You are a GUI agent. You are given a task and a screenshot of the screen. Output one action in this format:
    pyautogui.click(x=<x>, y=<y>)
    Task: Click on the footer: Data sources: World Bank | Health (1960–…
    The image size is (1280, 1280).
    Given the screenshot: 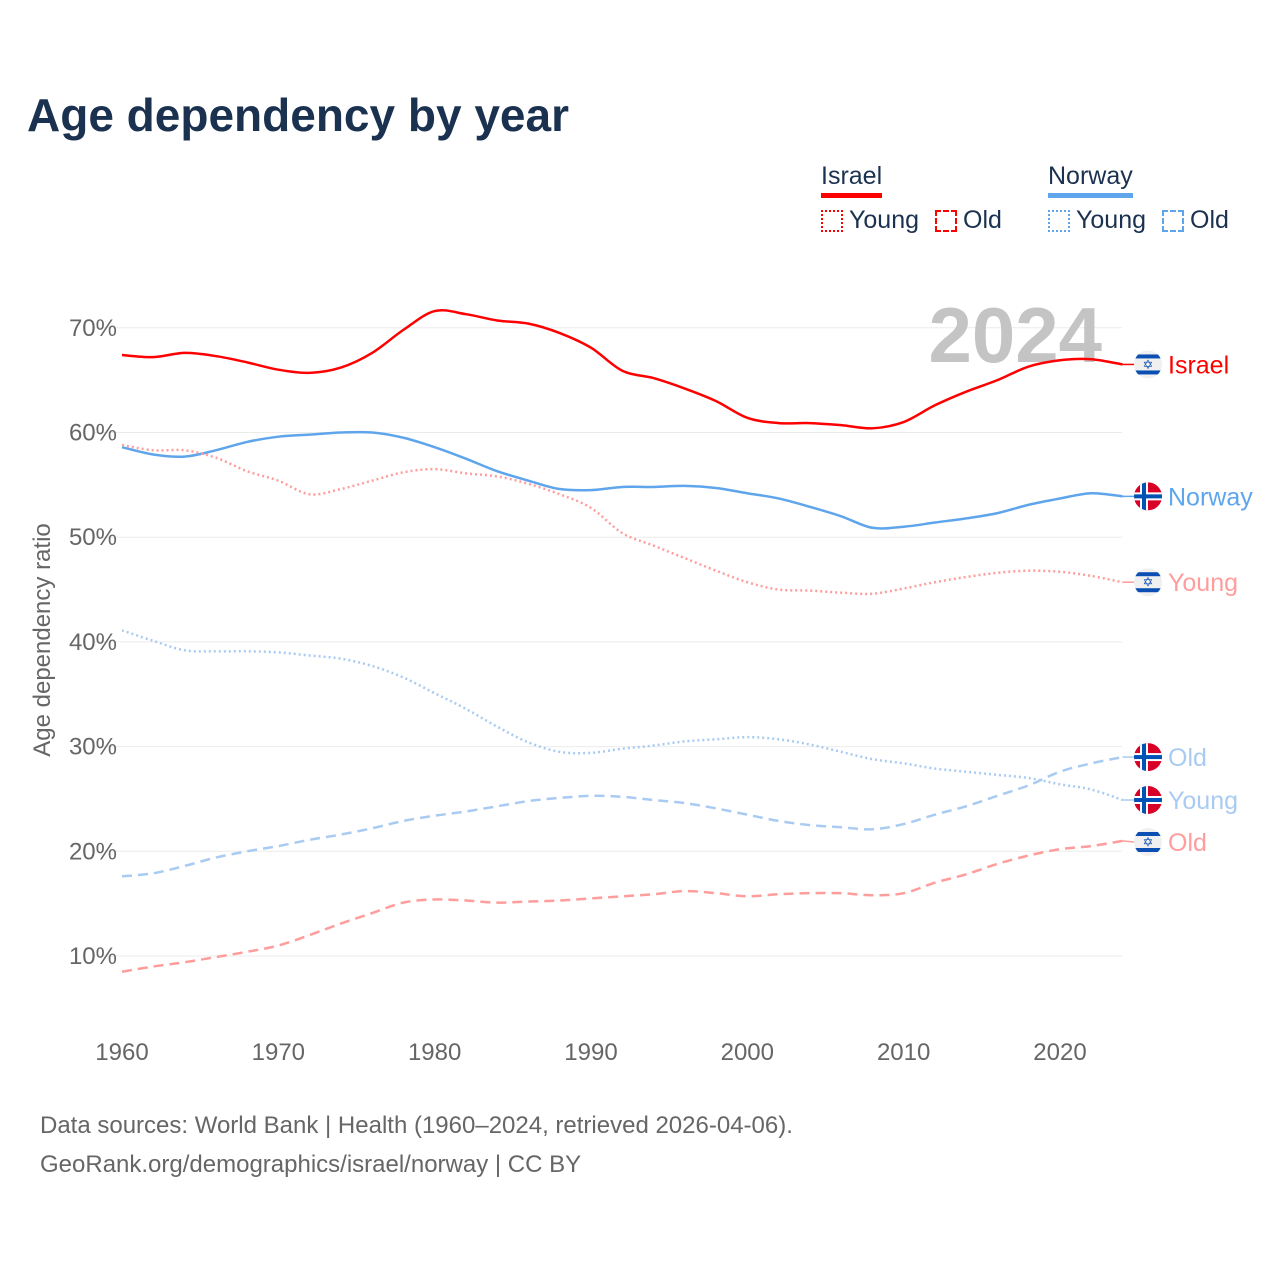 What is the action you would take?
    pyautogui.click(x=416, y=1145)
    